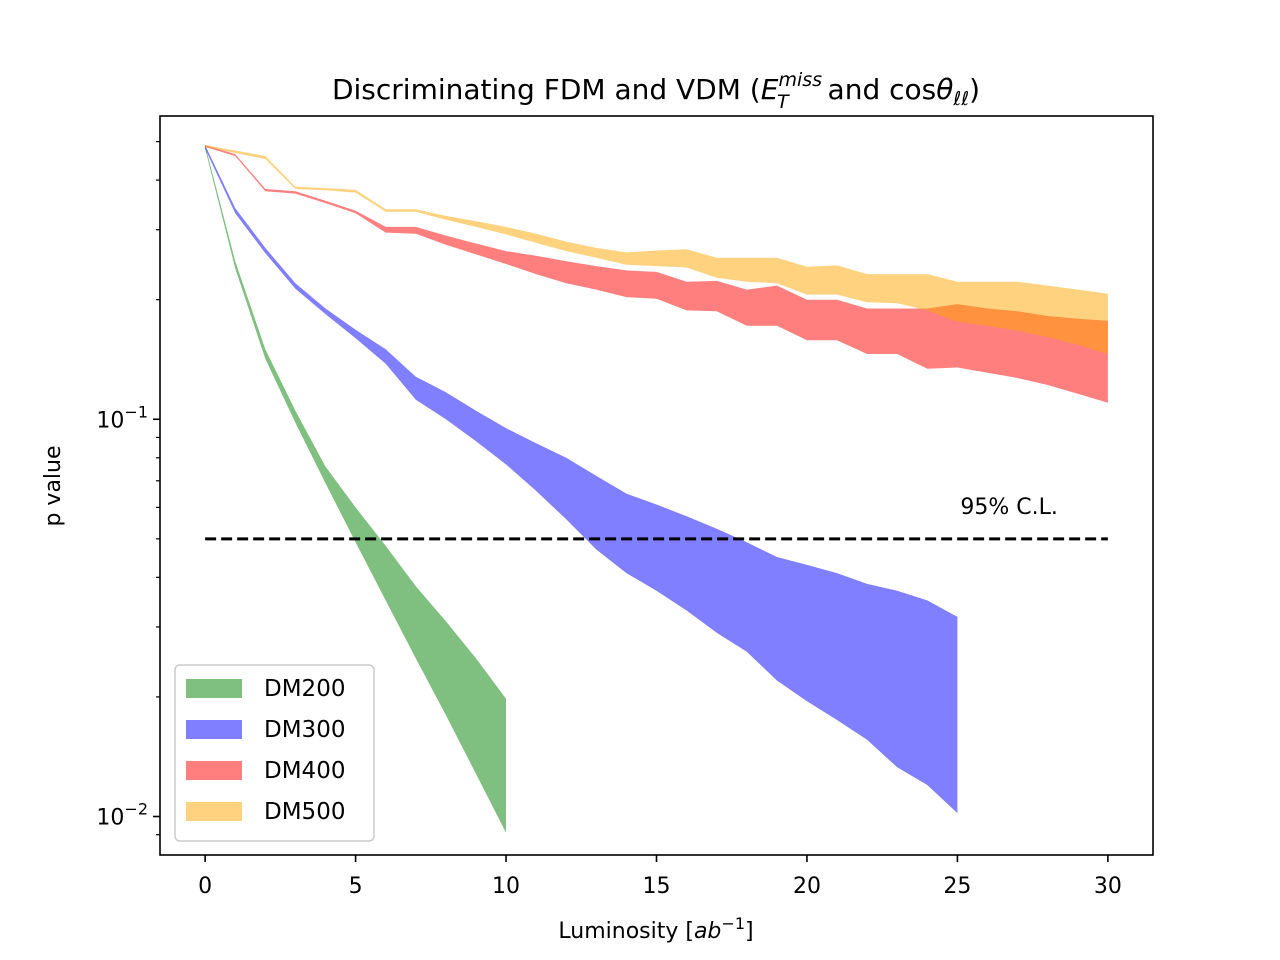  What do you see at coordinates (53, 485) in the screenshot?
I see `y-axis-label: p value` at bounding box center [53, 485].